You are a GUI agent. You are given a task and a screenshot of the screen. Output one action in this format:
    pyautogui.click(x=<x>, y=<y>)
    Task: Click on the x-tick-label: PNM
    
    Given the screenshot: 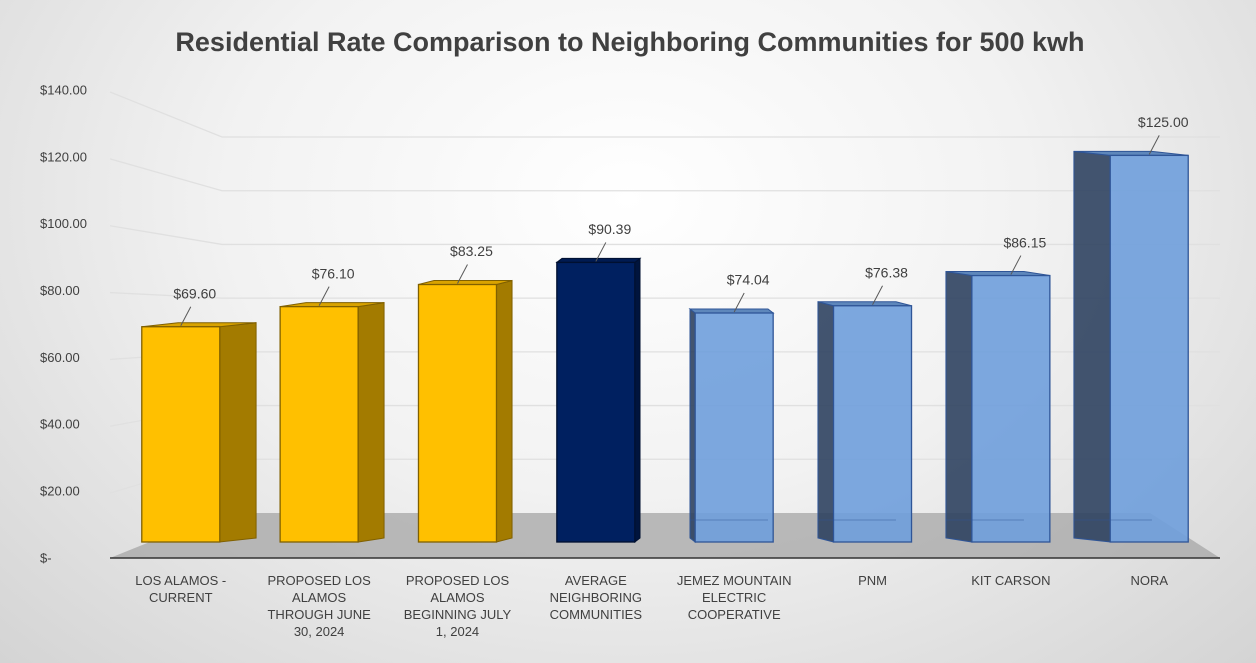 What is the action you would take?
    pyautogui.click(x=872, y=580)
    